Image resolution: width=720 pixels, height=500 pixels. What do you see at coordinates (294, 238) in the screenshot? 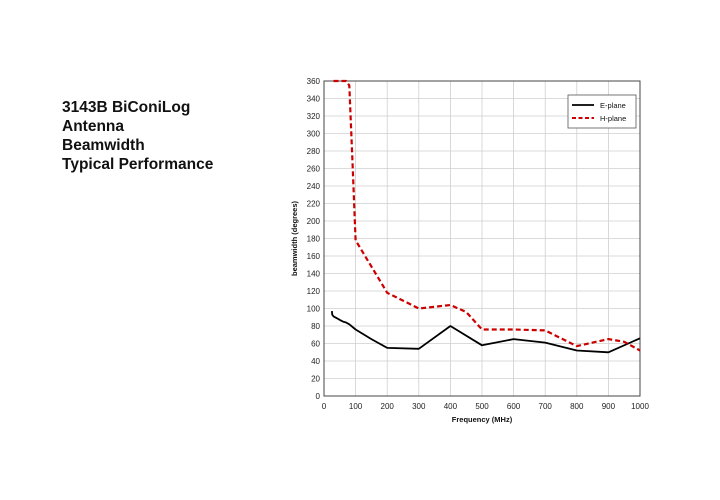
I see `y-axis-label: beamwidth (degrees)` at bounding box center [294, 238].